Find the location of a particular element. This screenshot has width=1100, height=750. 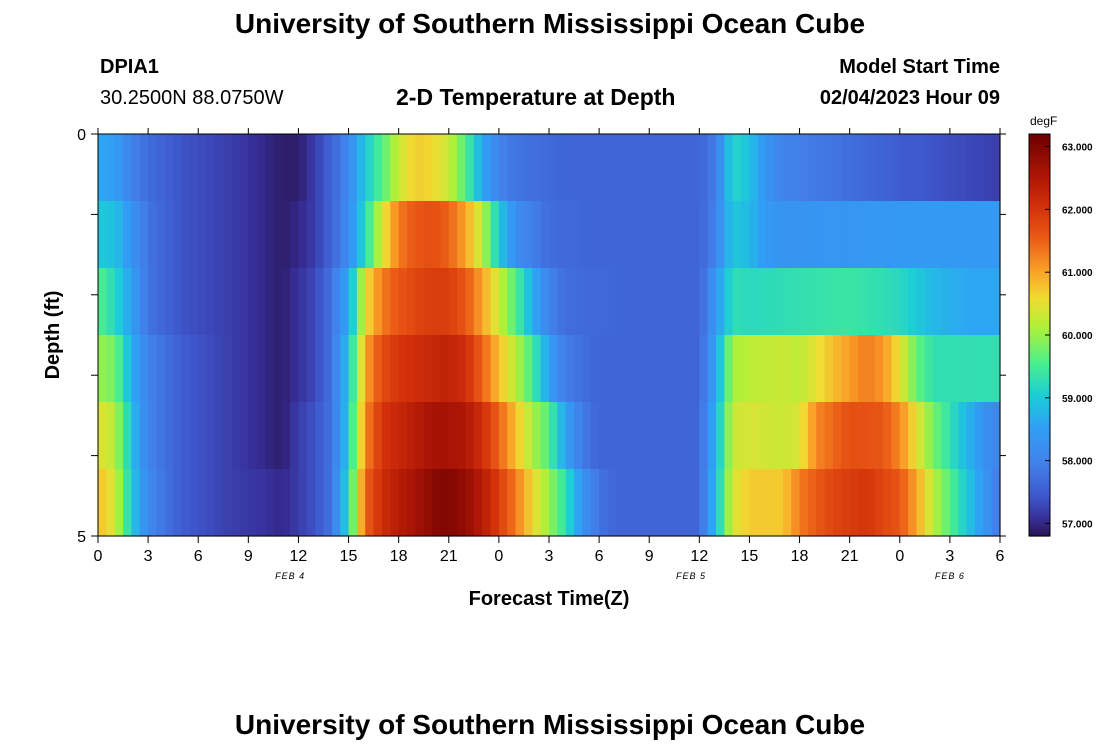

colorbar-tick-label: 62.000 is located at coordinates (1077, 210).